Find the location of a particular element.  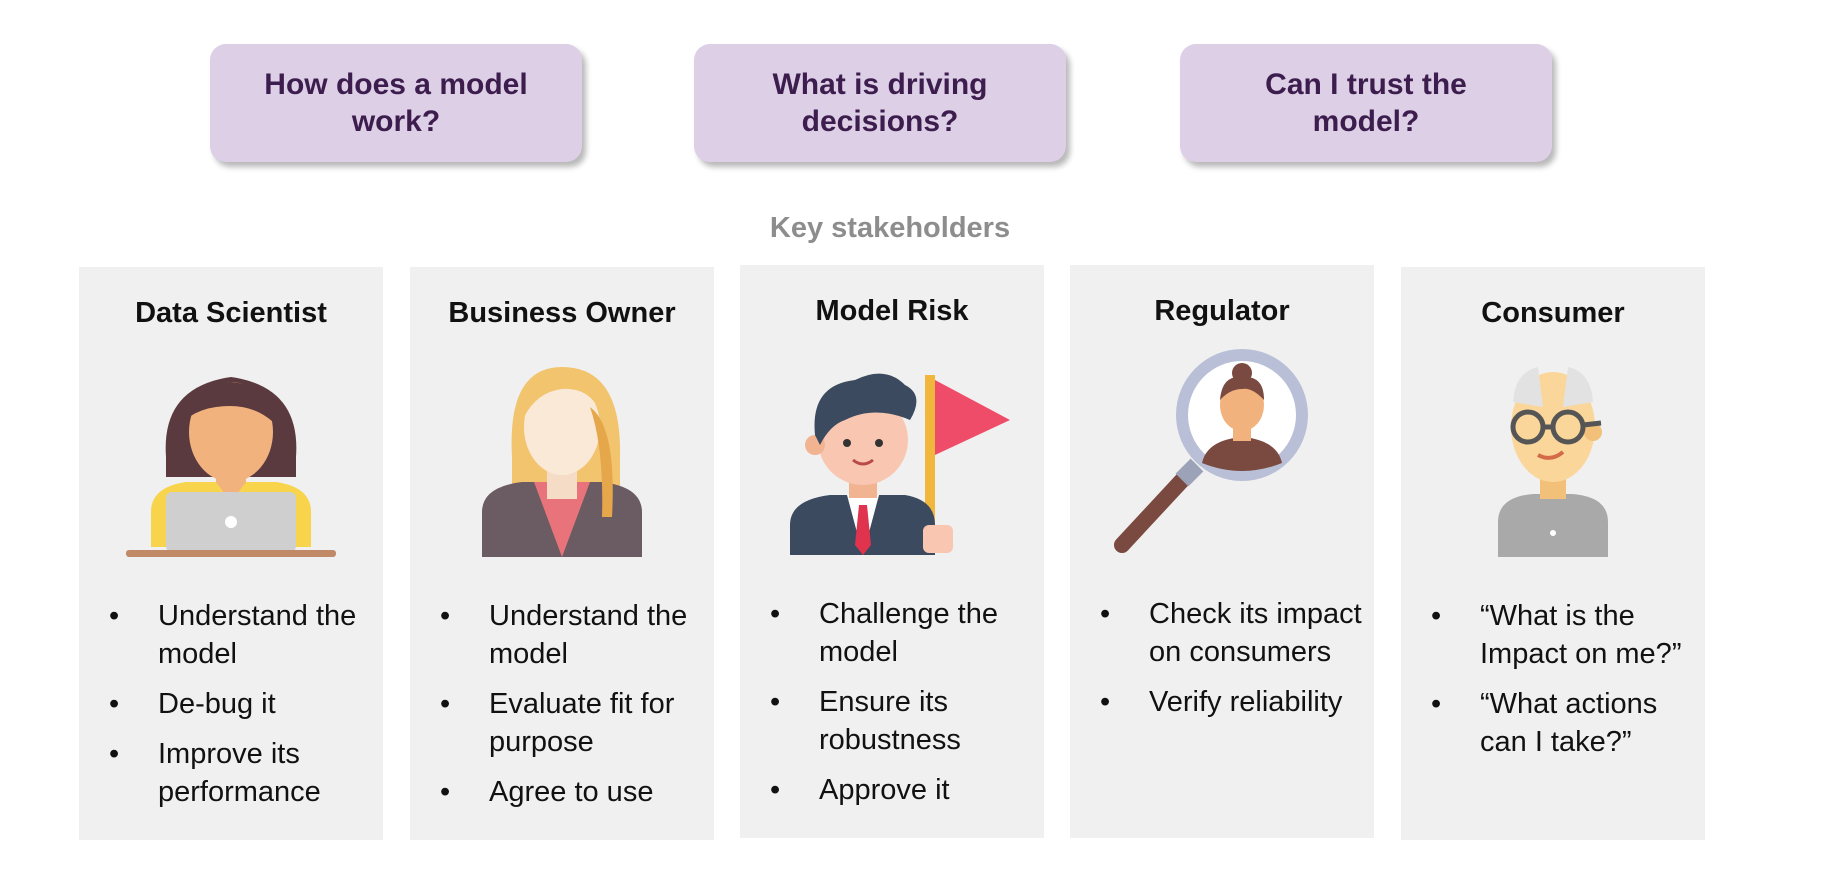

list-item: • Ensure its robustness is located at coordinates (865, 721).